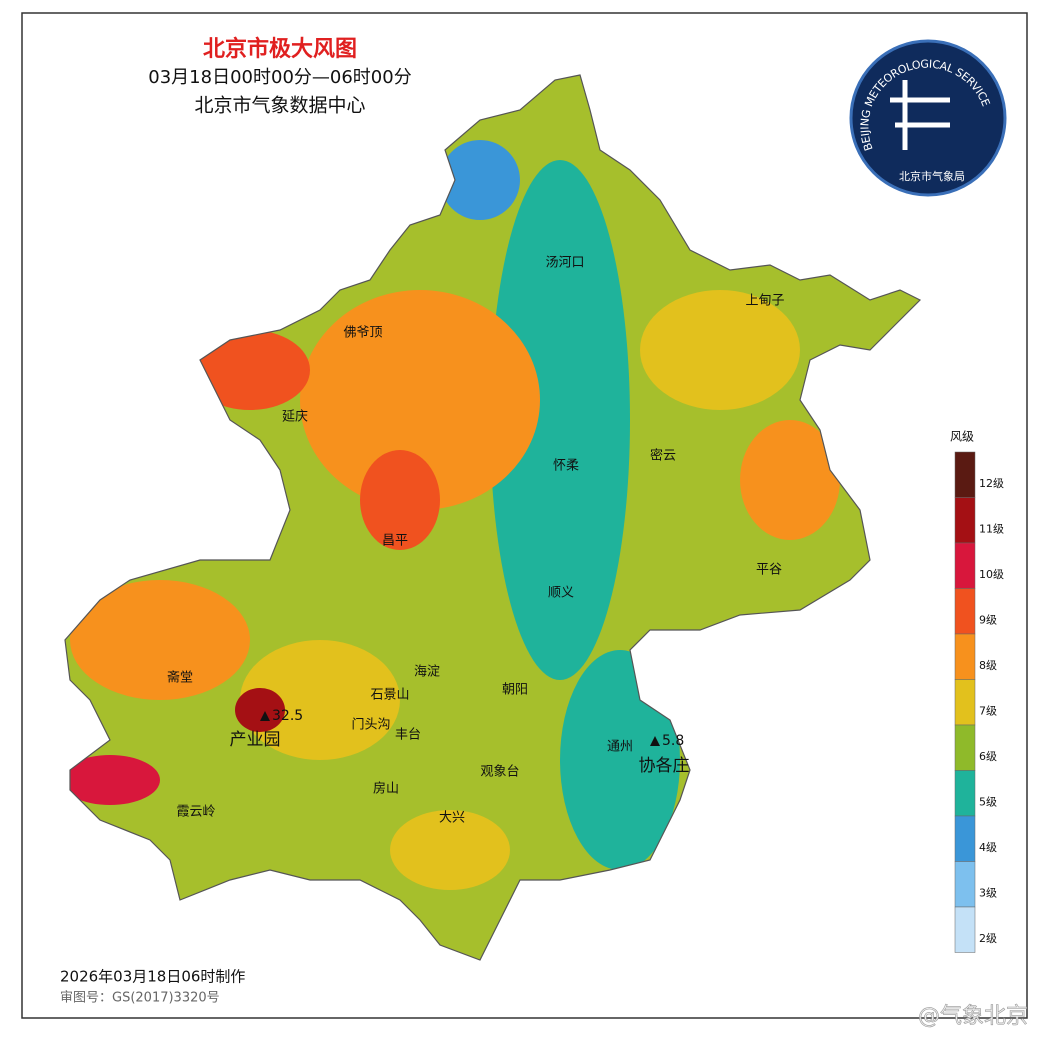 This screenshot has height=1040, width=1040. What do you see at coordinates (932, 176) in the screenshot?
I see `logo-name: 北京市气象局` at bounding box center [932, 176].